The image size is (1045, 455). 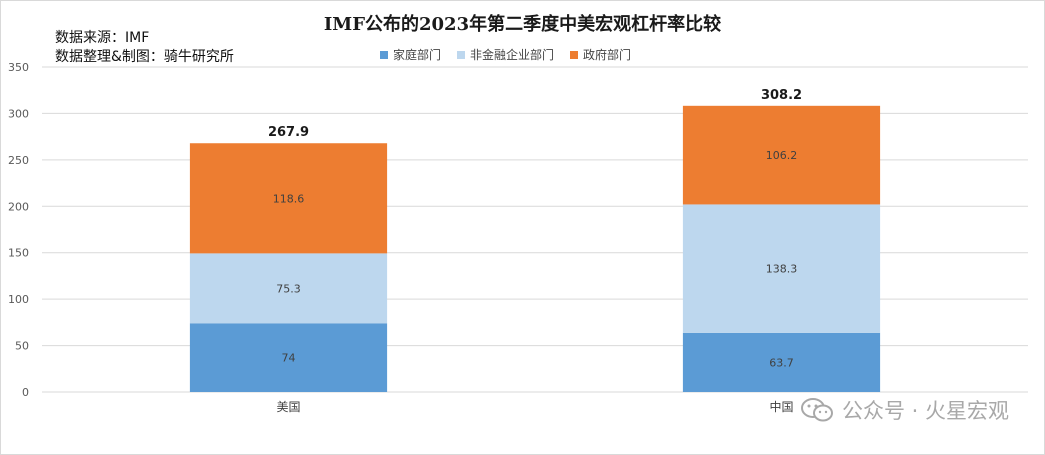 What do you see at coordinates (102, 38) in the screenshot?
I see `data-source-label: 数据来源：IMF` at bounding box center [102, 38].